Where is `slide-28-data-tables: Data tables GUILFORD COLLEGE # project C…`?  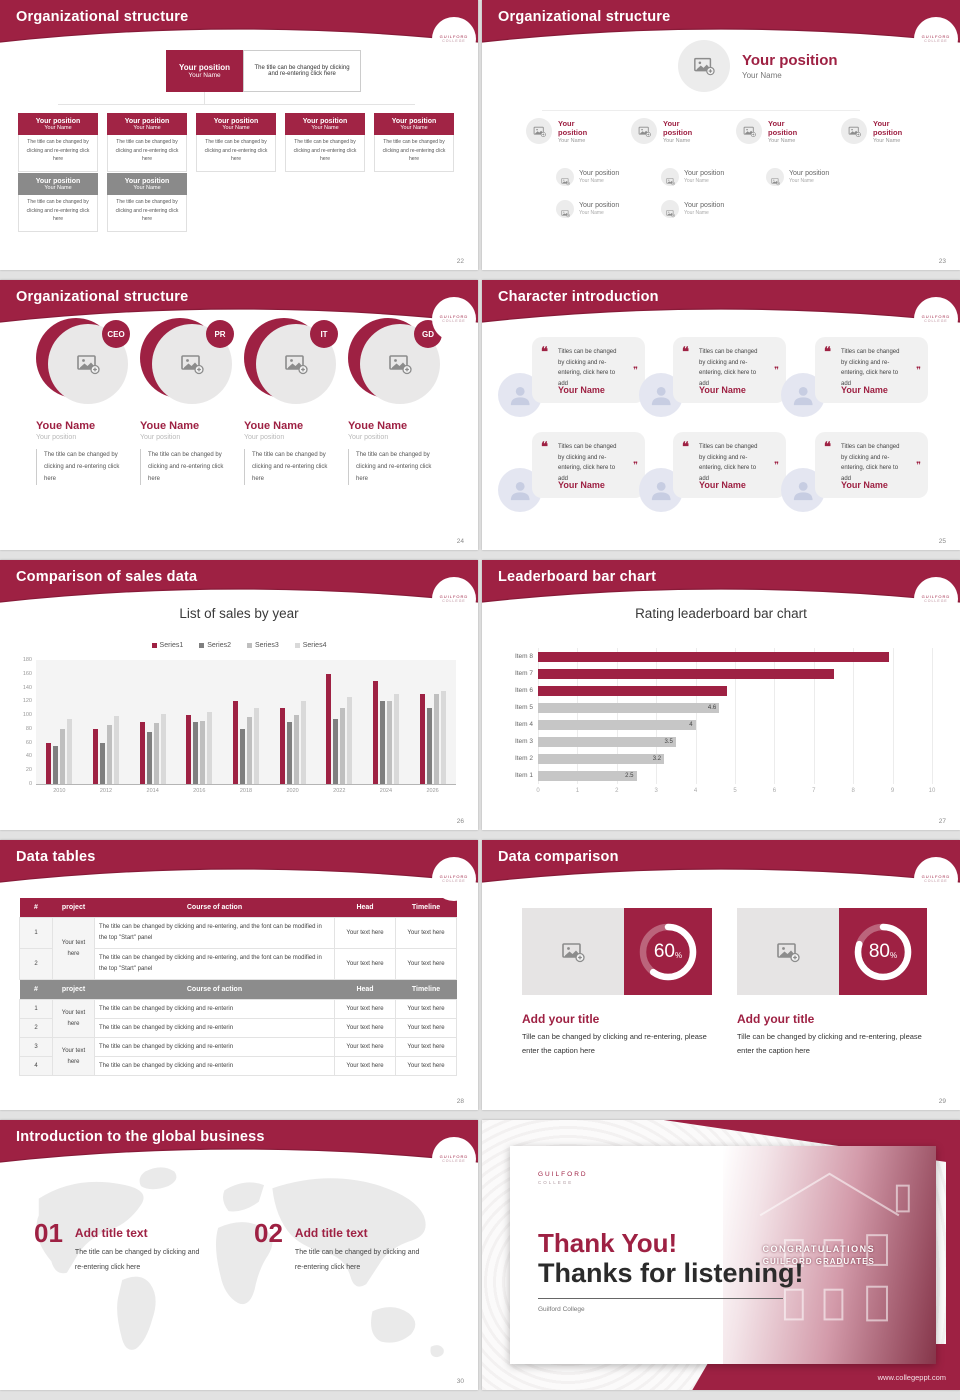 slide-28-data-tables: Data tables GUILFORD COLLEGE # project C… is located at coordinates (239, 975).